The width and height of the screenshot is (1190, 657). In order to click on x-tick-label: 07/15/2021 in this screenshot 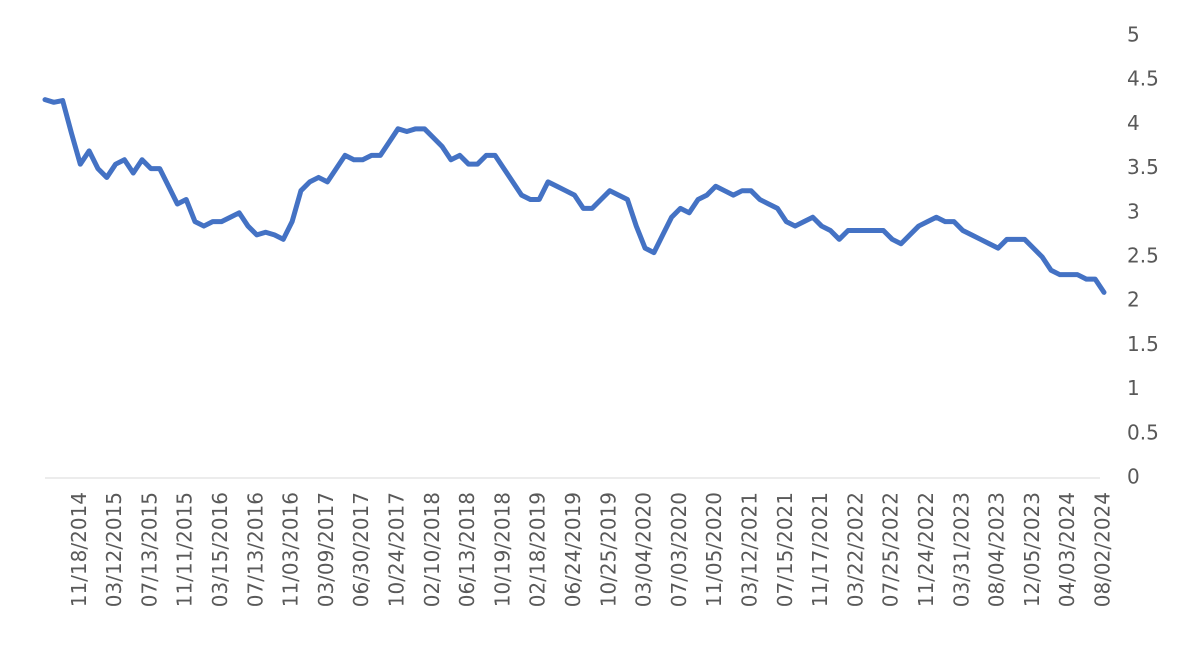, I will do `click(785, 549)`.